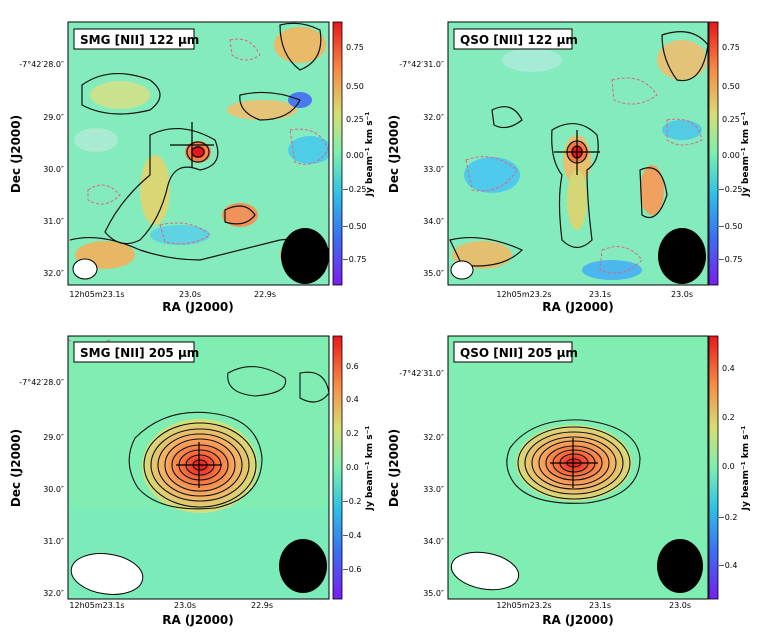 Image resolution: width=763 pixels, height=636 pixels. I want to click on panel-title: QSO [NII] 122 μm, so click(519, 40).